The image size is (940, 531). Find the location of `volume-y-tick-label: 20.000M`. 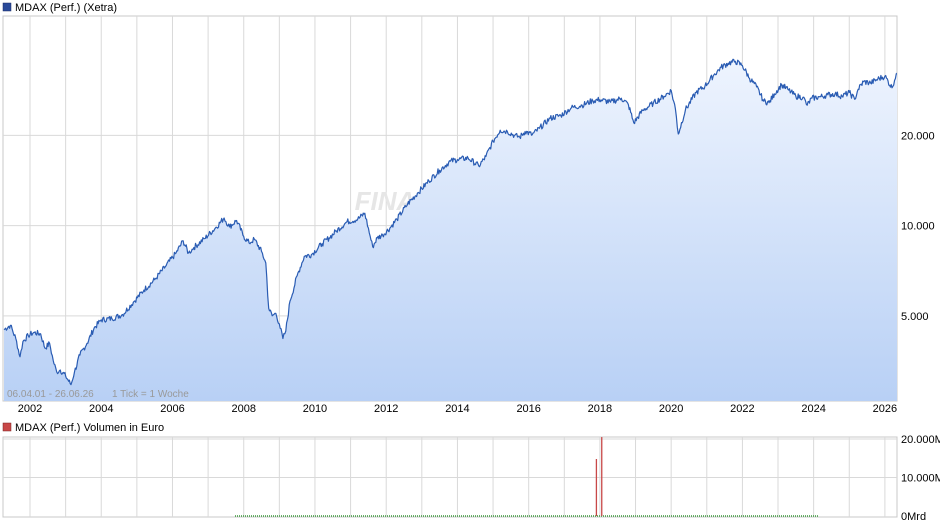

volume-y-tick-label: 20.000M is located at coordinates (920, 440).